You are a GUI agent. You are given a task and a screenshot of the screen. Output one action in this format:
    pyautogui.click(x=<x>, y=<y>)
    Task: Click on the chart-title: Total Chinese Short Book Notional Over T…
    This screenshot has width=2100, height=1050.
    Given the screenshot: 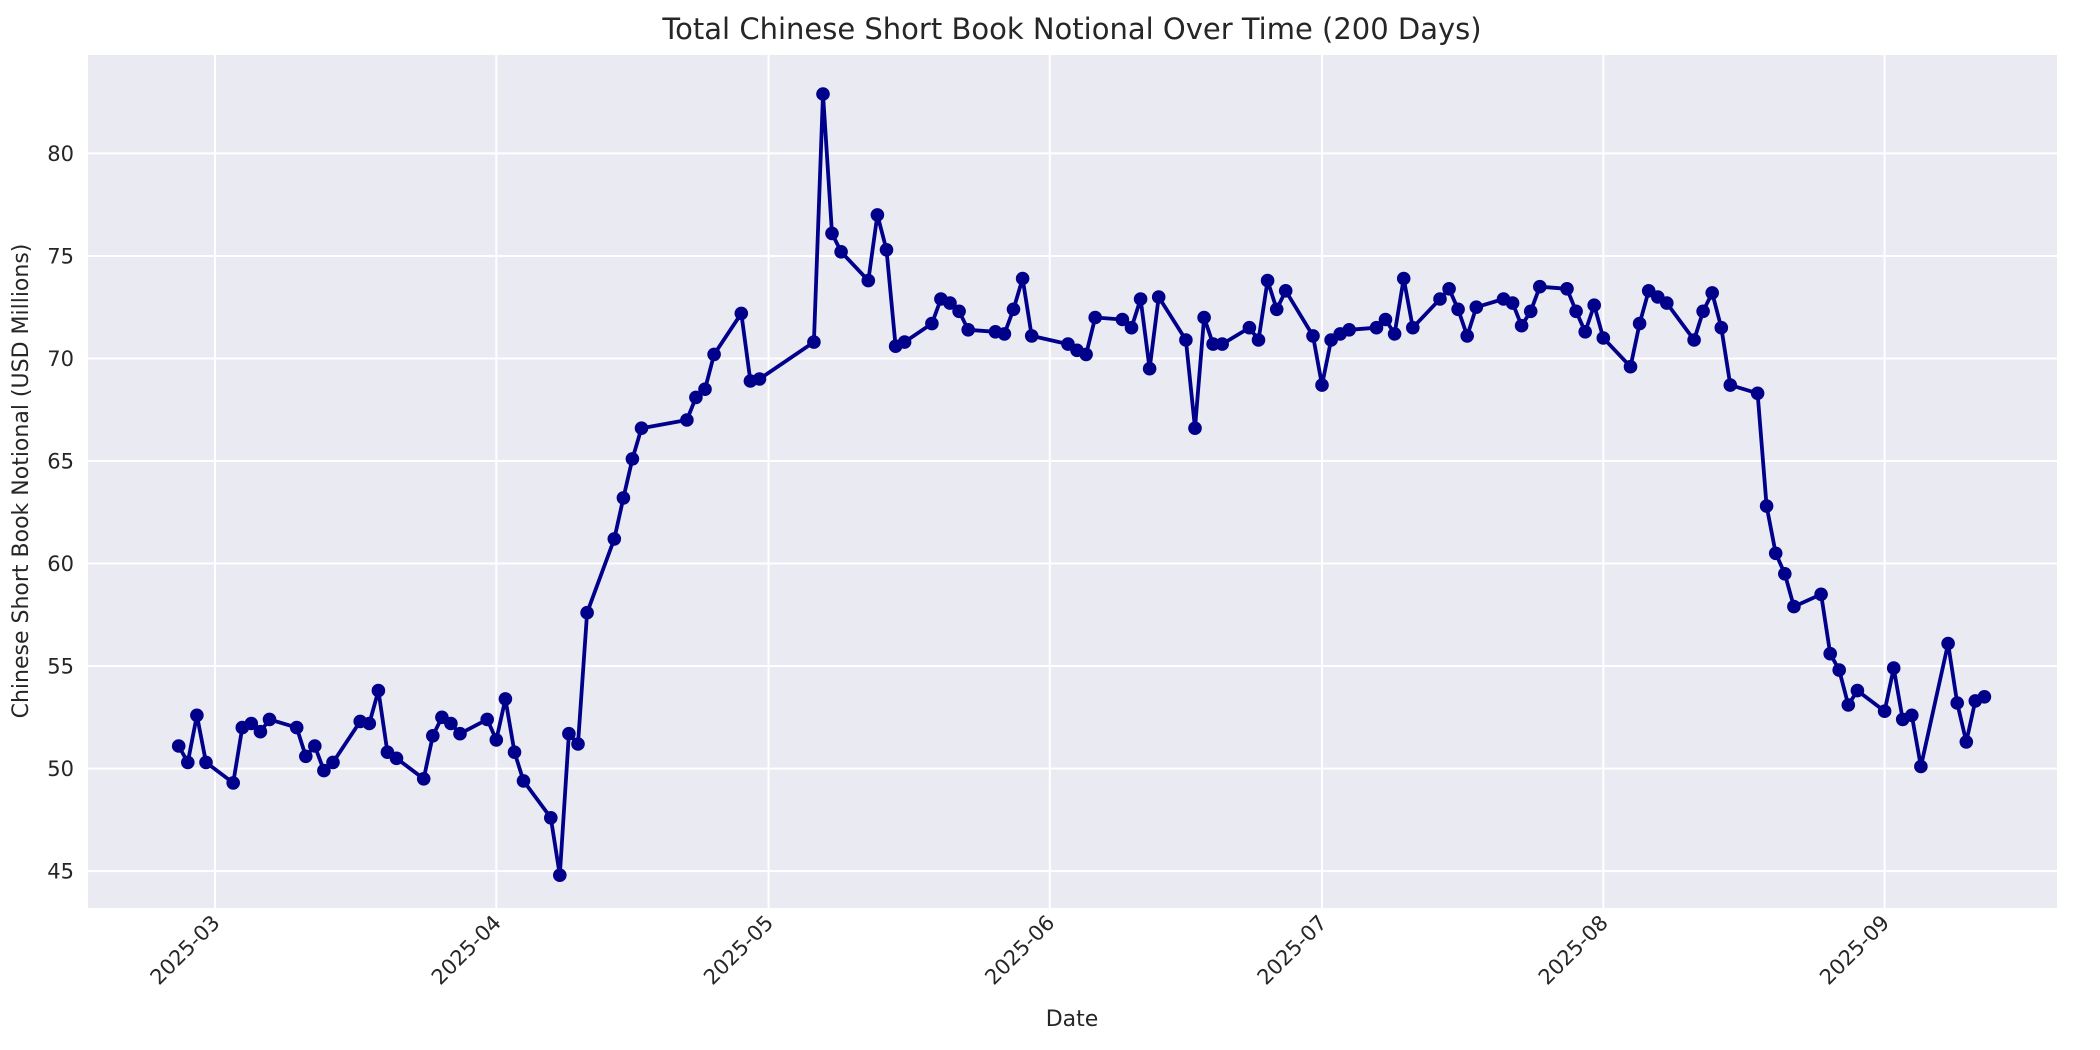 What is the action you would take?
    pyautogui.click(x=1071, y=29)
    